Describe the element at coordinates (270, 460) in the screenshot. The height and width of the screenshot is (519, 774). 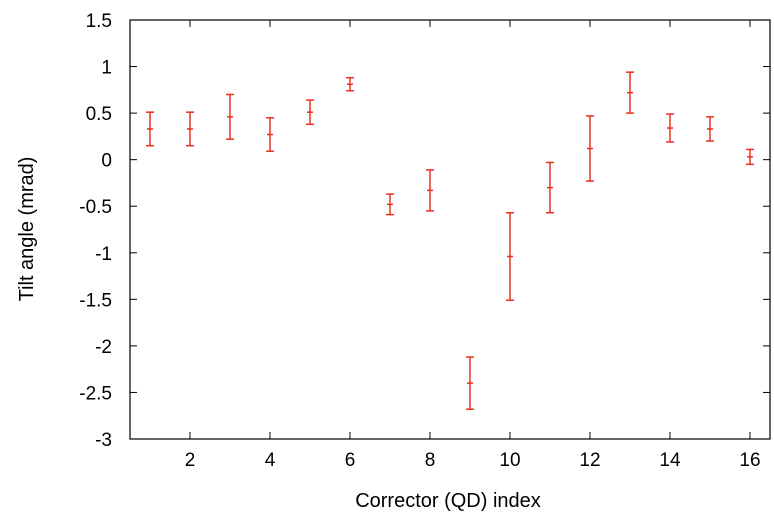
I see `x-tick-label: 4` at that location.